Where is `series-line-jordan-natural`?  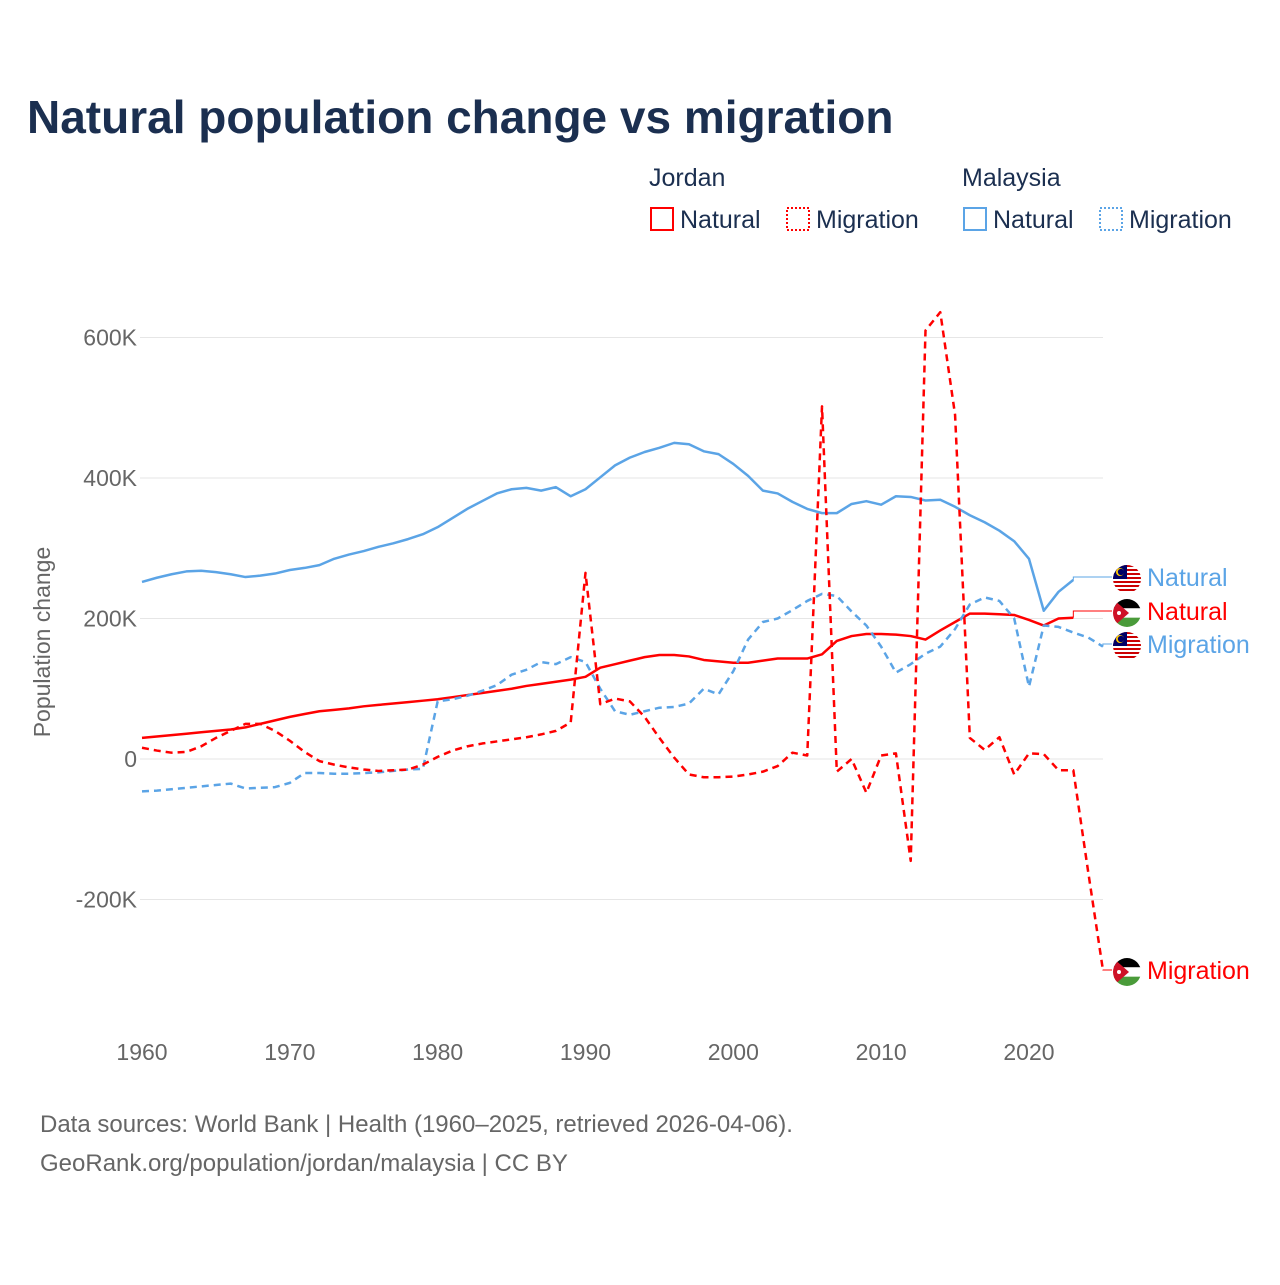
series-line-jordan-natural is located at coordinates (607, 676).